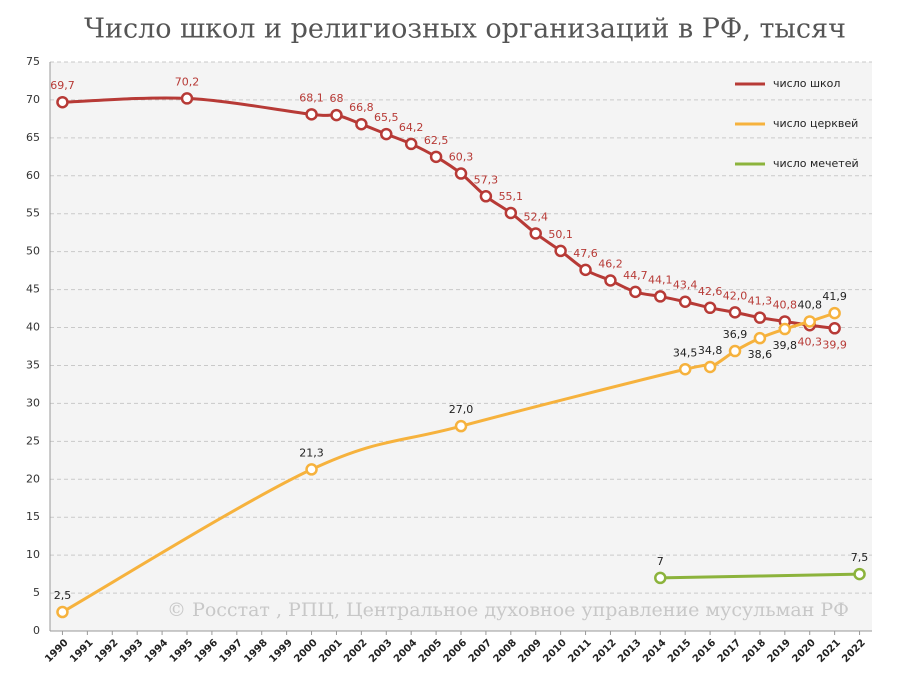  I want to click on data-label: 42,0, so click(735, 295).